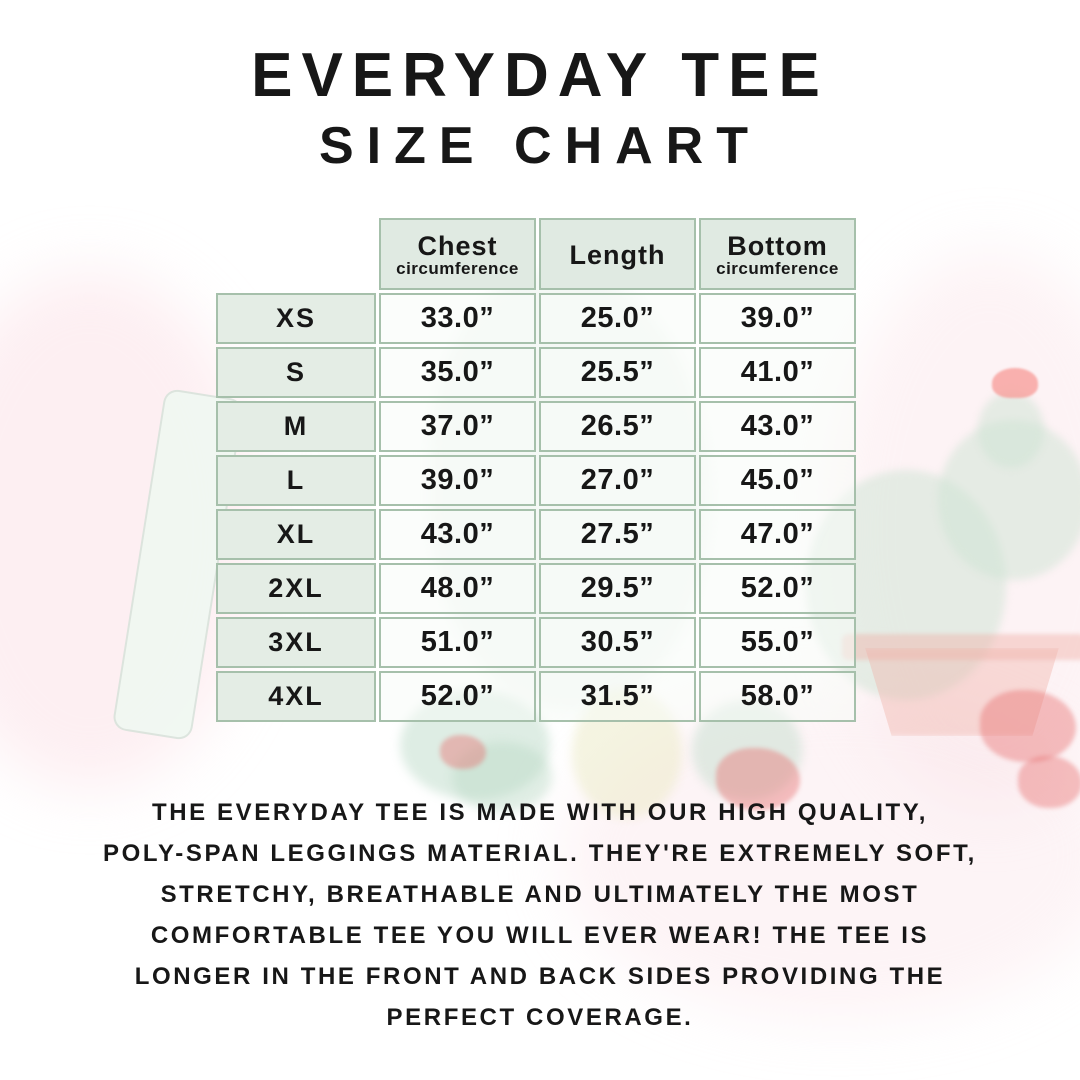 This screenshot has height=1080, width=1080. I want to click on length-value-cell: 31.5”, so click(617, 696).